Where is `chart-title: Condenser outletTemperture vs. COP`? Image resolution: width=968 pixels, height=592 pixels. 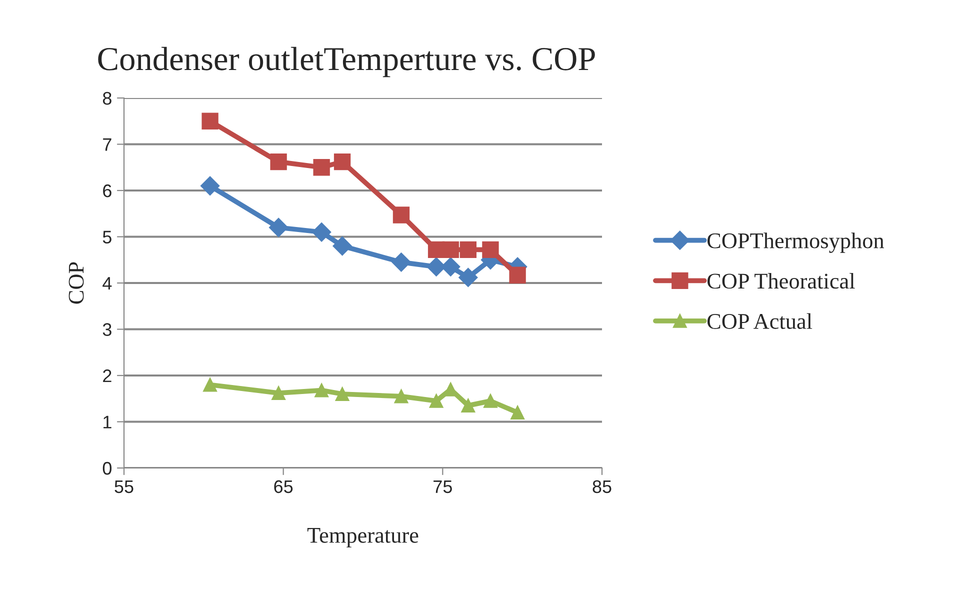 chart-title: Condenser outletTemperture vs. COP is located at coordinates (346, 62).